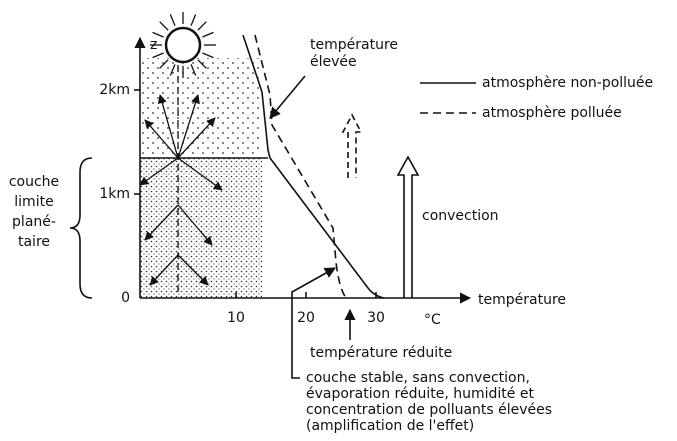  Describe the element at coordinates (354, 45) in the screenshot. I see `annotation: température` at that location.